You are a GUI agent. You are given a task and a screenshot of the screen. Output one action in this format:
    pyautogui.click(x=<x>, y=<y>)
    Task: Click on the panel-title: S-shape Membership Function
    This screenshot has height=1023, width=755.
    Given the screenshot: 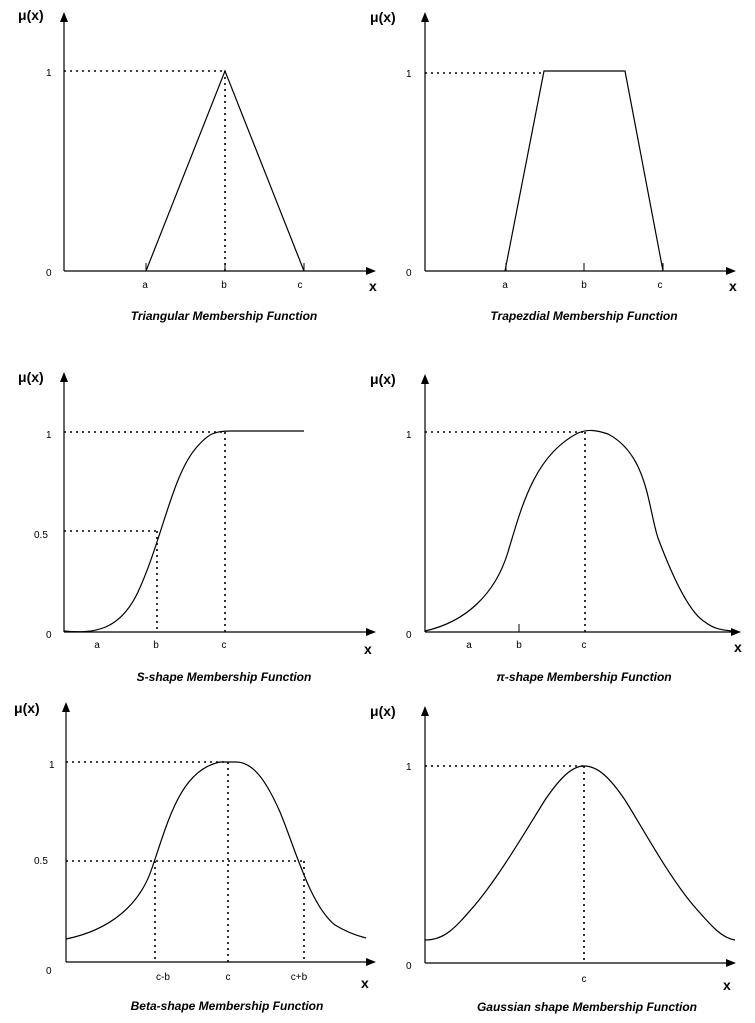 What is the action you would take?
    pyautogui.click(x=224, y=677)
    